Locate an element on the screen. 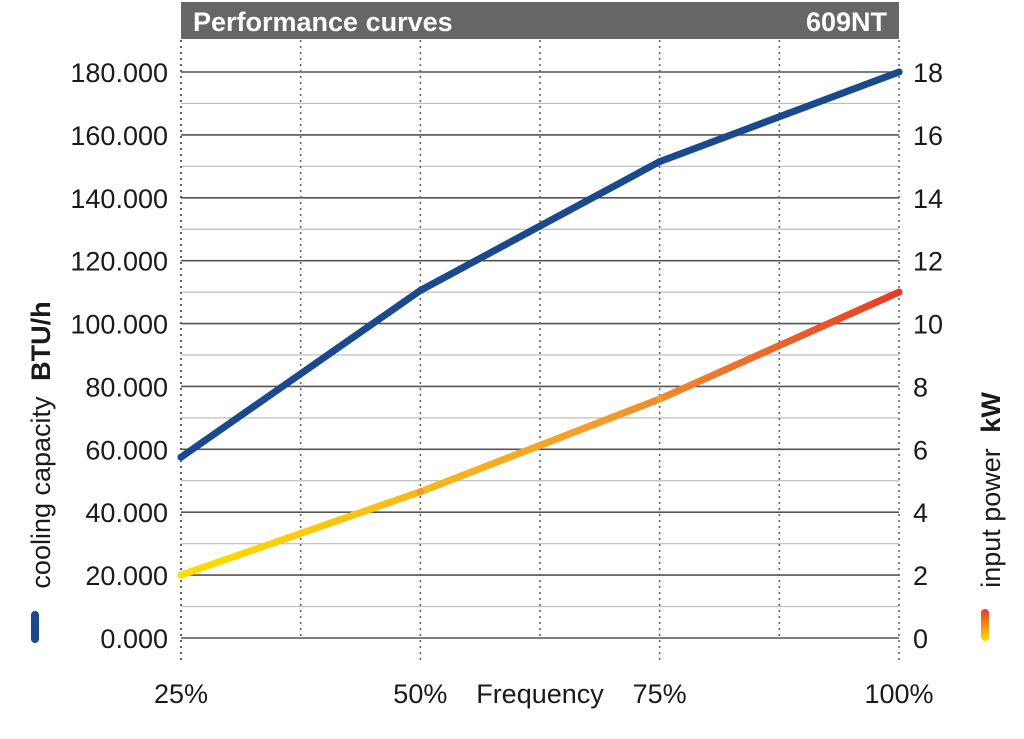 The height and width of the screenshot is (739, 1024). left-axis-title-prefix: cooling capacity is located at coordinates (41, 492).